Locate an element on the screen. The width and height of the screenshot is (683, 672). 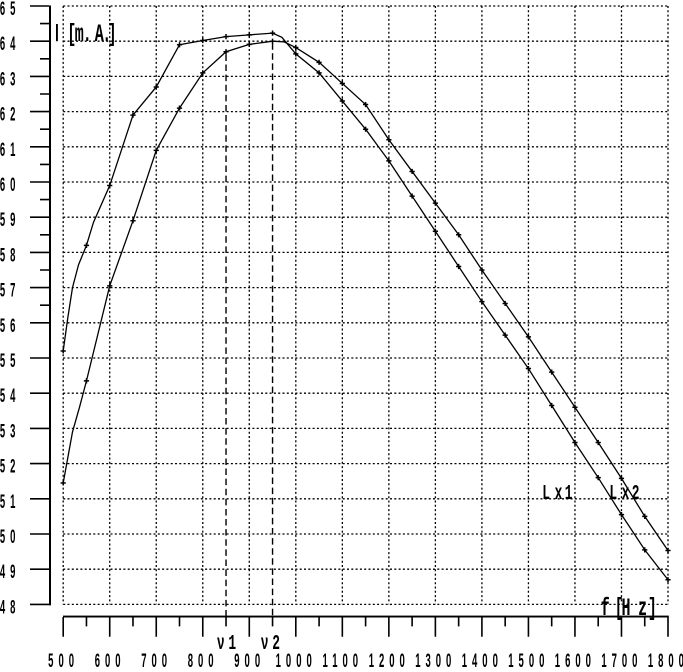
svg-text: 59 is located at coordinates (10, 221).